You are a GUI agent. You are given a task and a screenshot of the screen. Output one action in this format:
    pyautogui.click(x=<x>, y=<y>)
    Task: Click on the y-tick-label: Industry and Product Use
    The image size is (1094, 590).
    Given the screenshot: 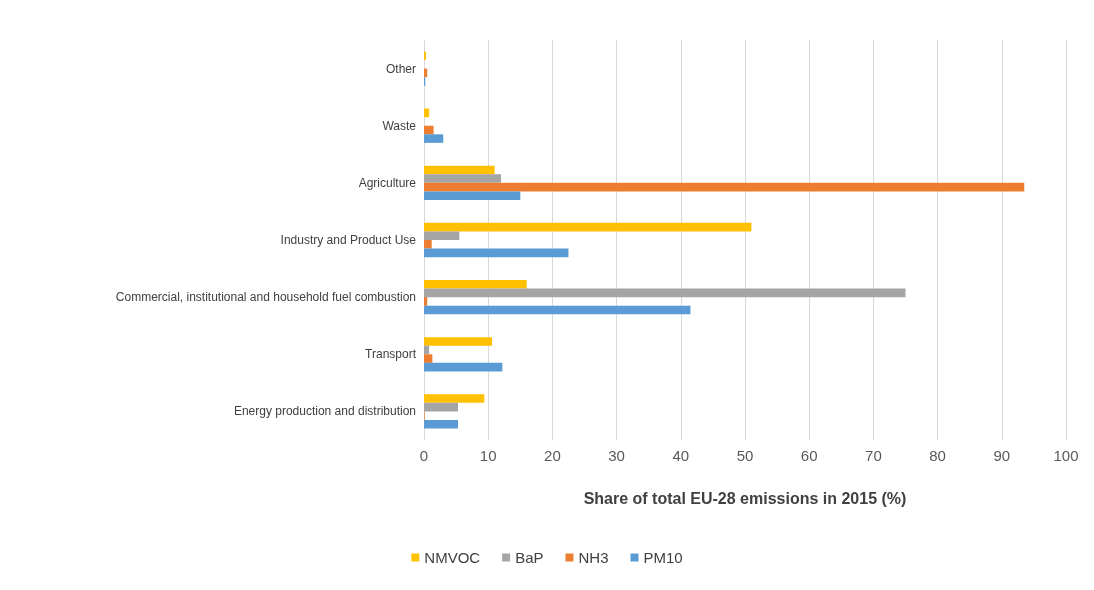 What is the action you would take?
    pyautogui.click(x=348, y=240)
    